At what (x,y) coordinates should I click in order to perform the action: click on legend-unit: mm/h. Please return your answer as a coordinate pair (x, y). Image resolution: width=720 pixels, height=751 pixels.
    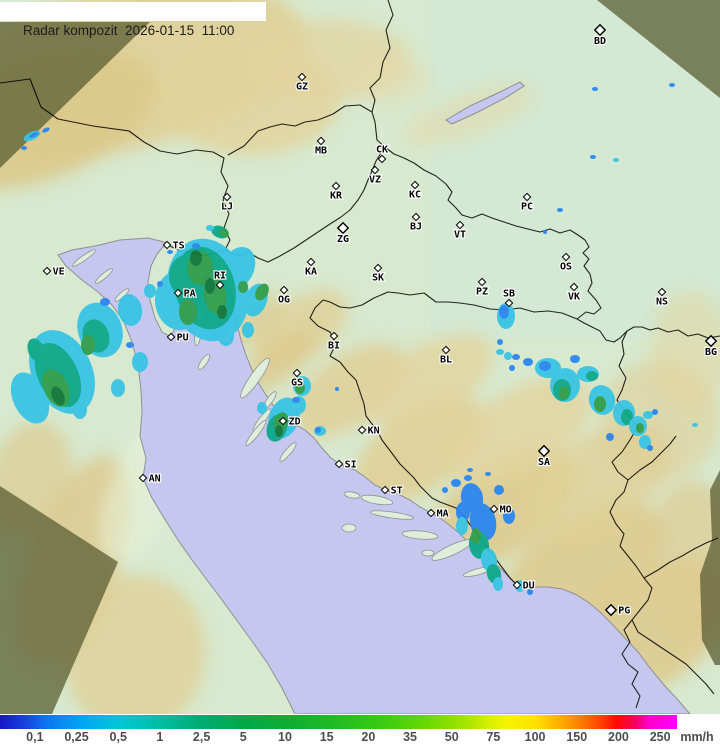
    Looking at the image, I should click on (697, 737).